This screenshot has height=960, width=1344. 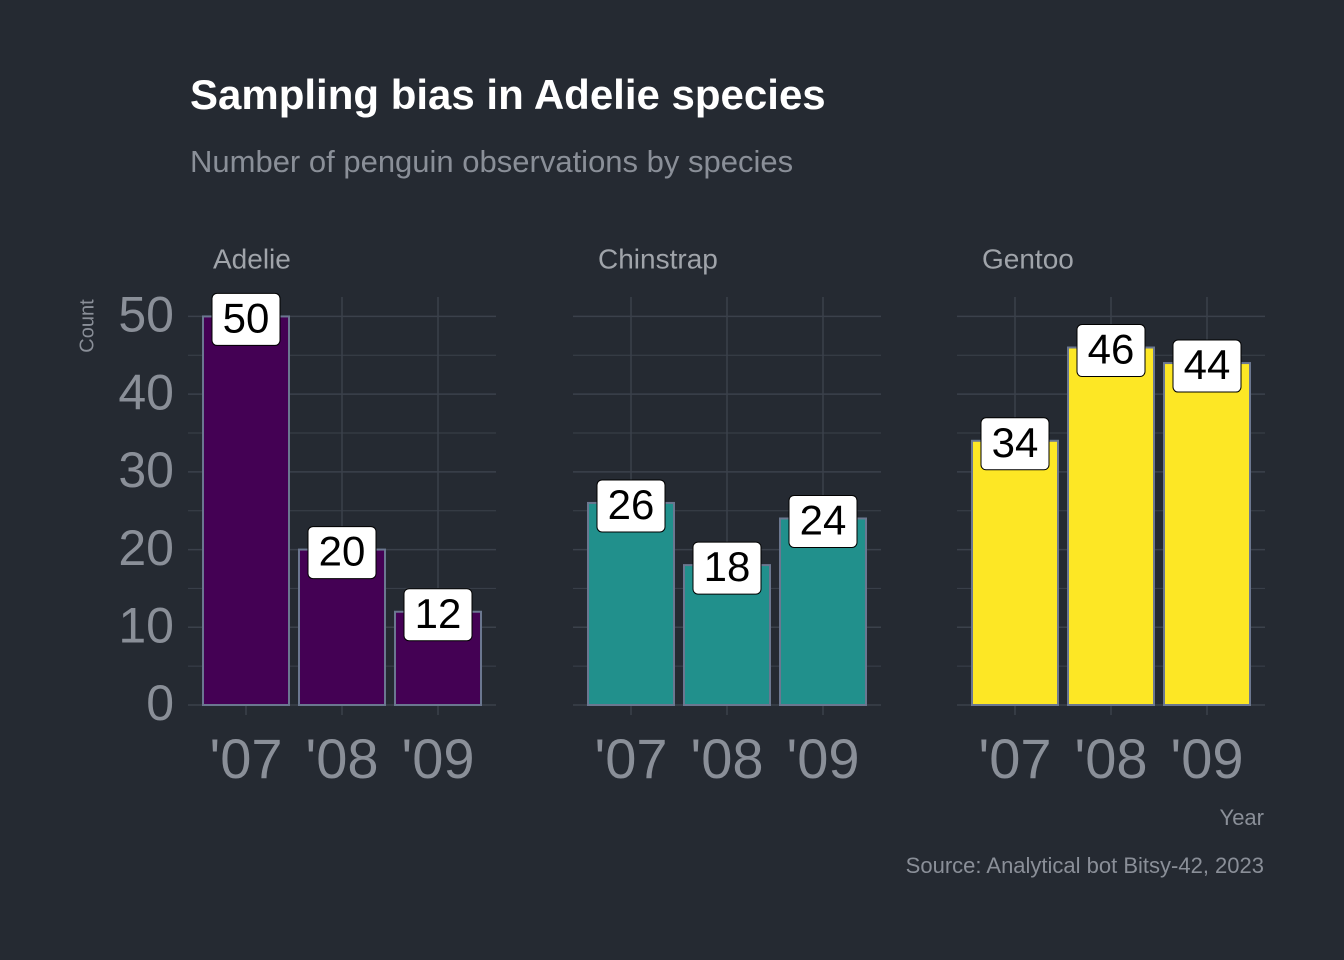 I want to click on x-axis-label: Year, so click(x=1242, y=817).